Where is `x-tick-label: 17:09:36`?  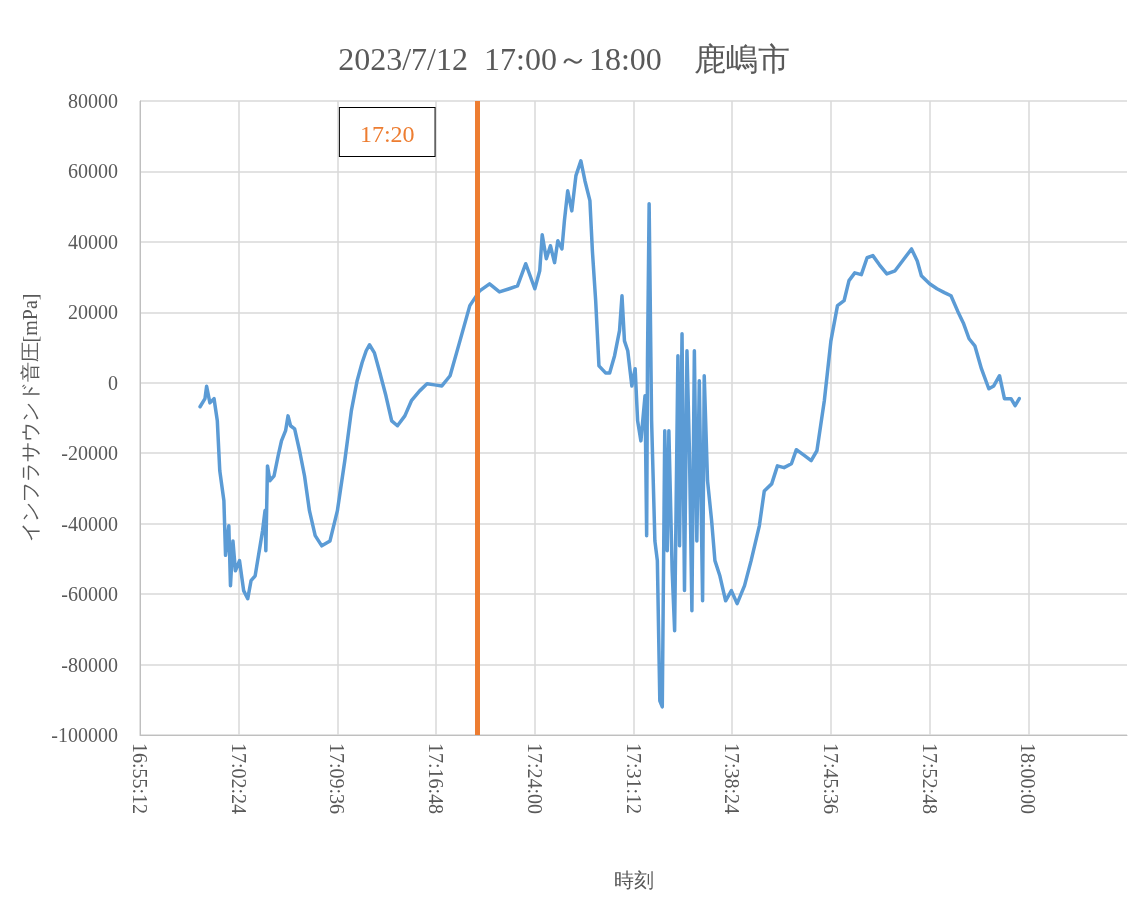
x-tick-label: 17:09:36 is located at coordinates (337, 779).